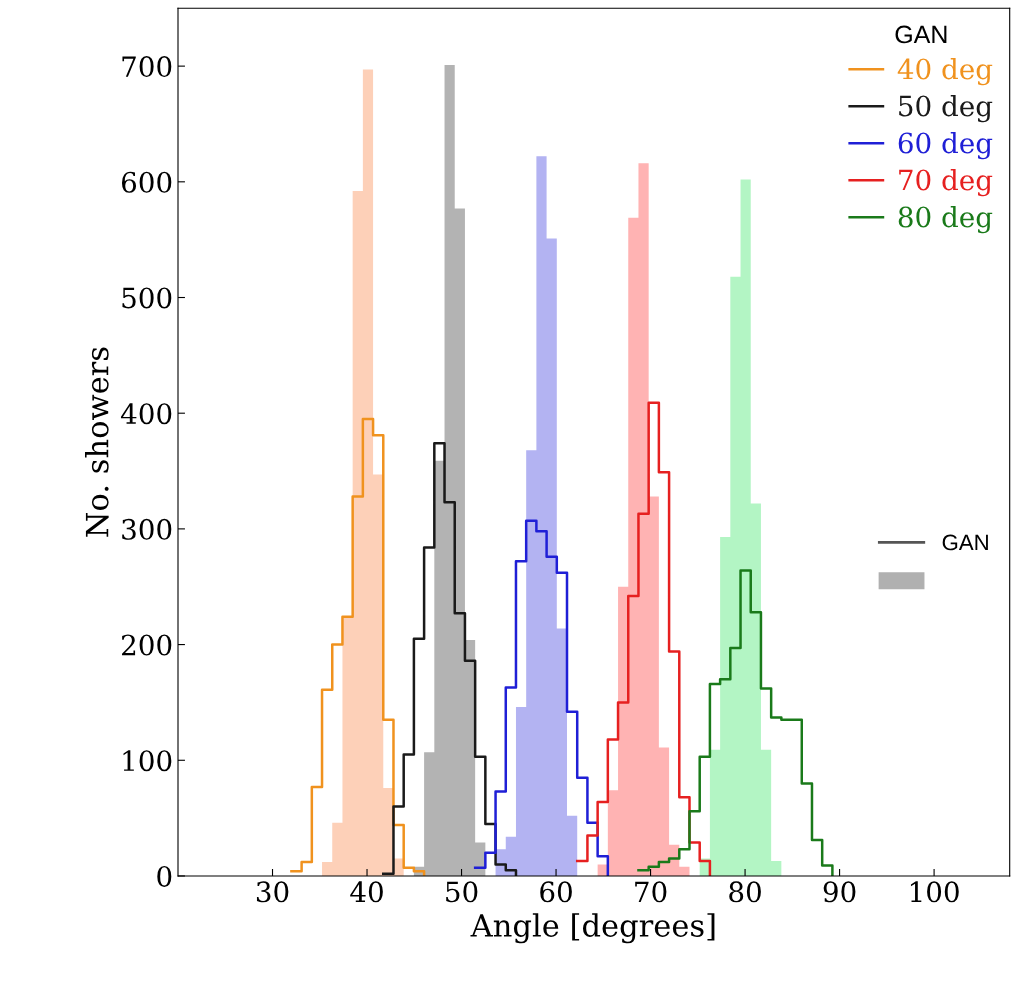 Image resolution: width=1023 pixels, height=986 pixels. I want to click on y-tick-label: 100, so click(147, 761).